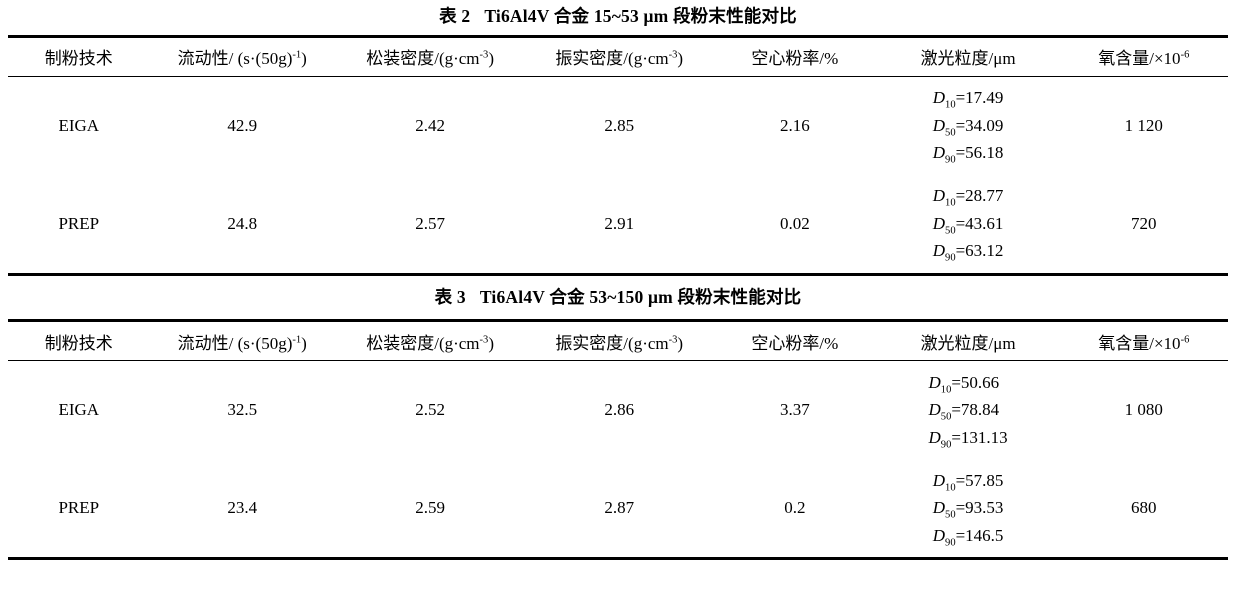  Describe the element at coordinates (430, 507) in the screenshot. I see `cell-apparent-density: 2.59` at that location.